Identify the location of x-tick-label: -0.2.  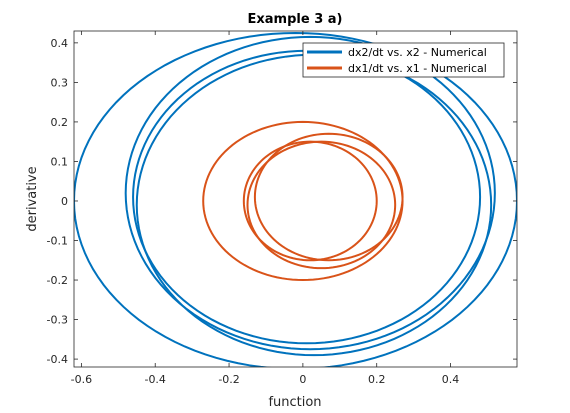
(228, 379).